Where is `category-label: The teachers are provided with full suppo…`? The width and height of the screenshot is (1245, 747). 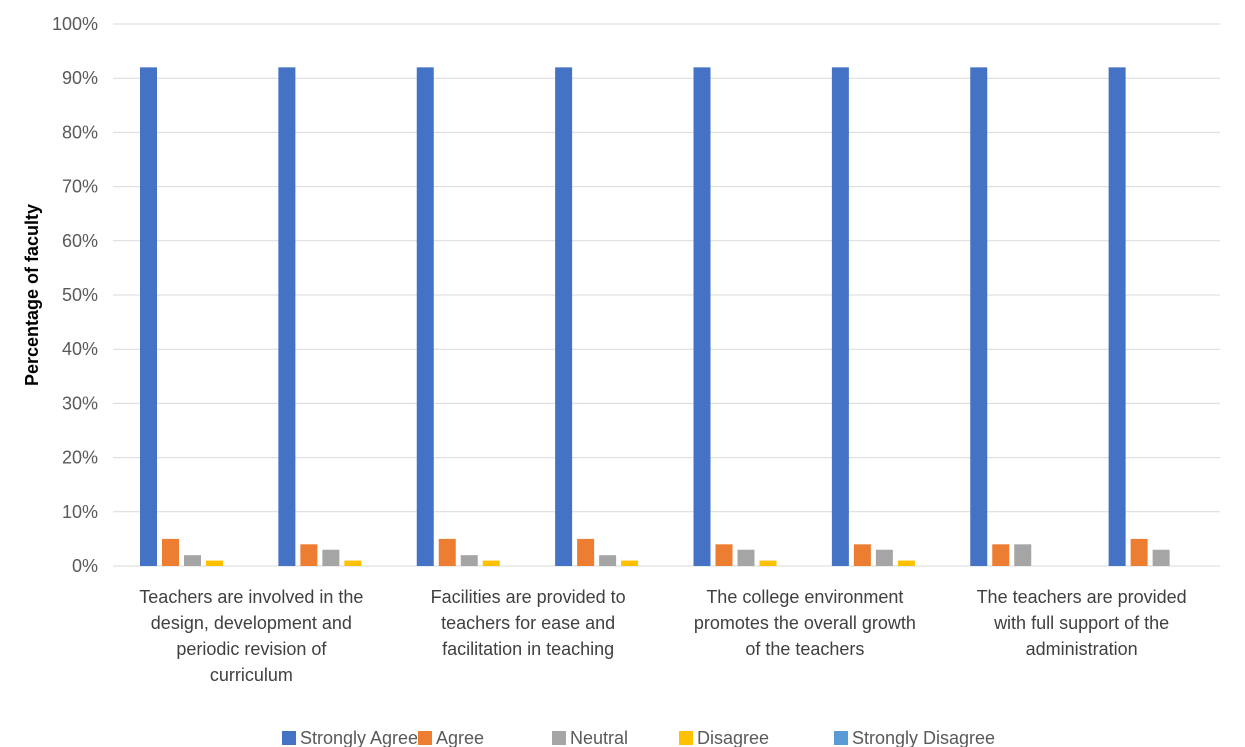
category-label: The teachers are provided with full suppo… is located at coordinates (1082, 623).